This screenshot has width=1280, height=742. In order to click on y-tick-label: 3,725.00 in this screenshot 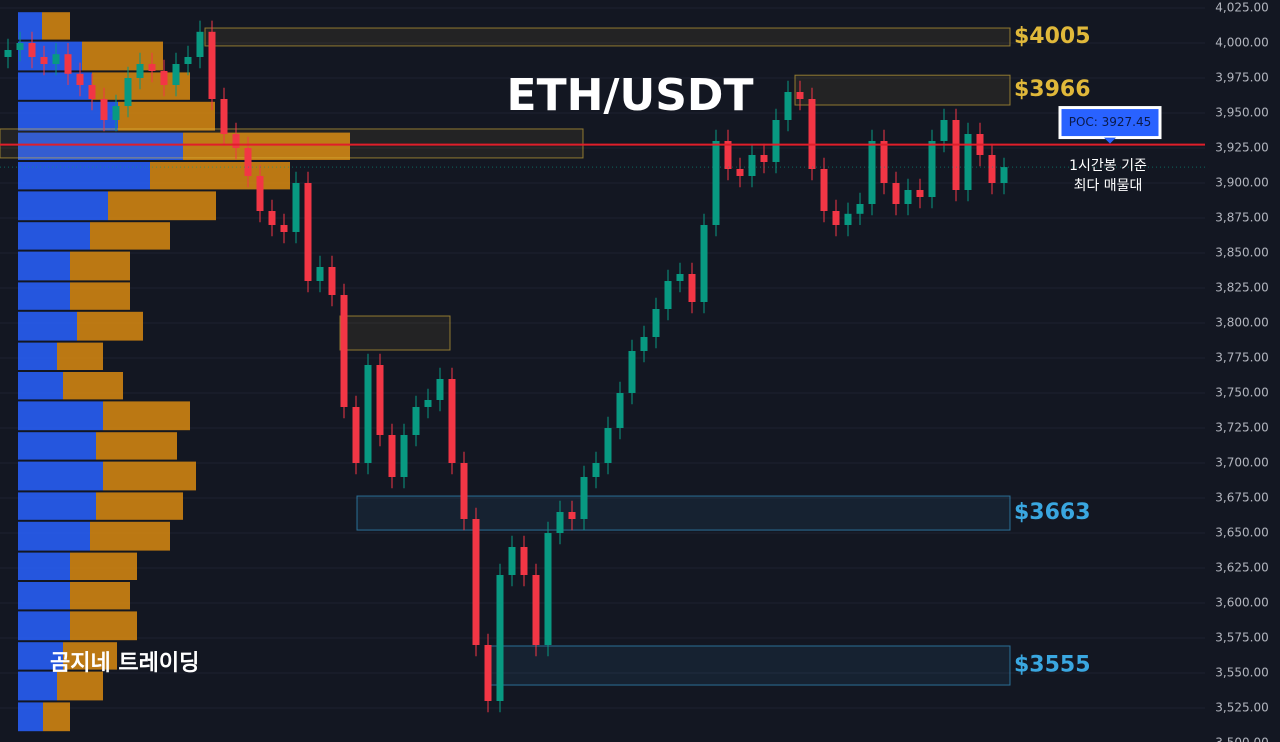, I will do `click(1241, 428)`.